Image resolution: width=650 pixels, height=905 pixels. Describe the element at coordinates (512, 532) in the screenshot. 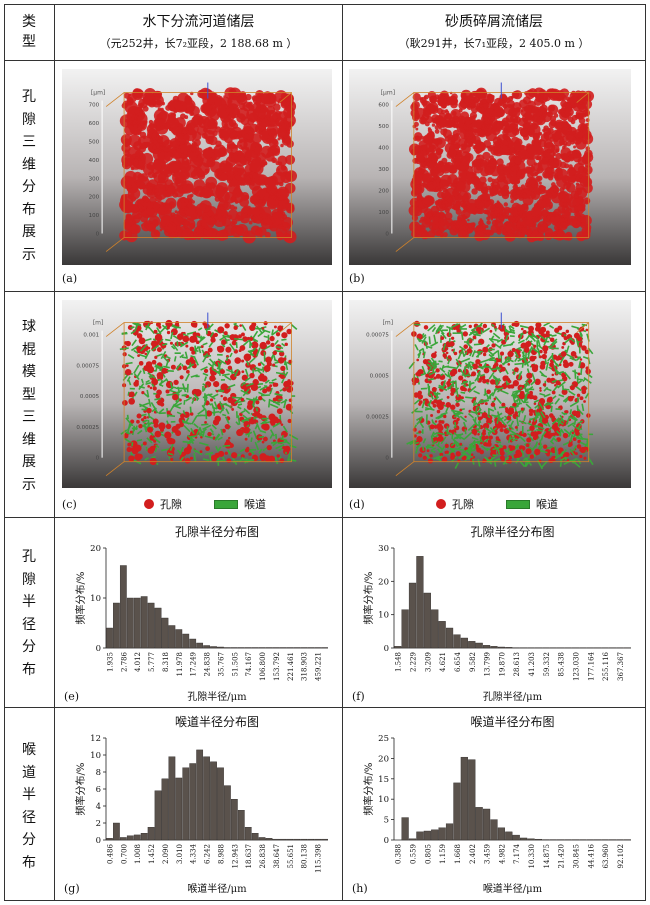

I see `chart-title: 孔隙半径分布图` at that location.